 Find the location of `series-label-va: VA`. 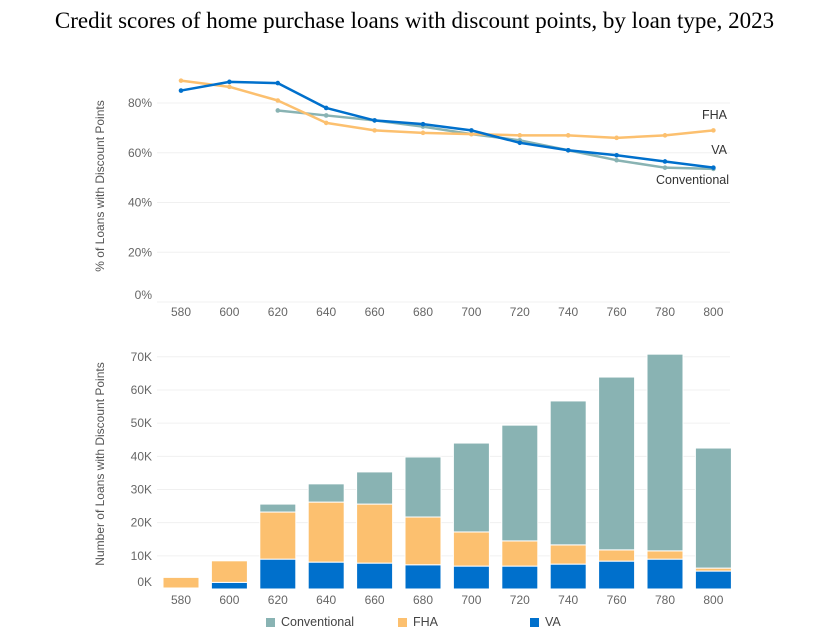

series-label-va: VA is located at coordinates (719, 150).